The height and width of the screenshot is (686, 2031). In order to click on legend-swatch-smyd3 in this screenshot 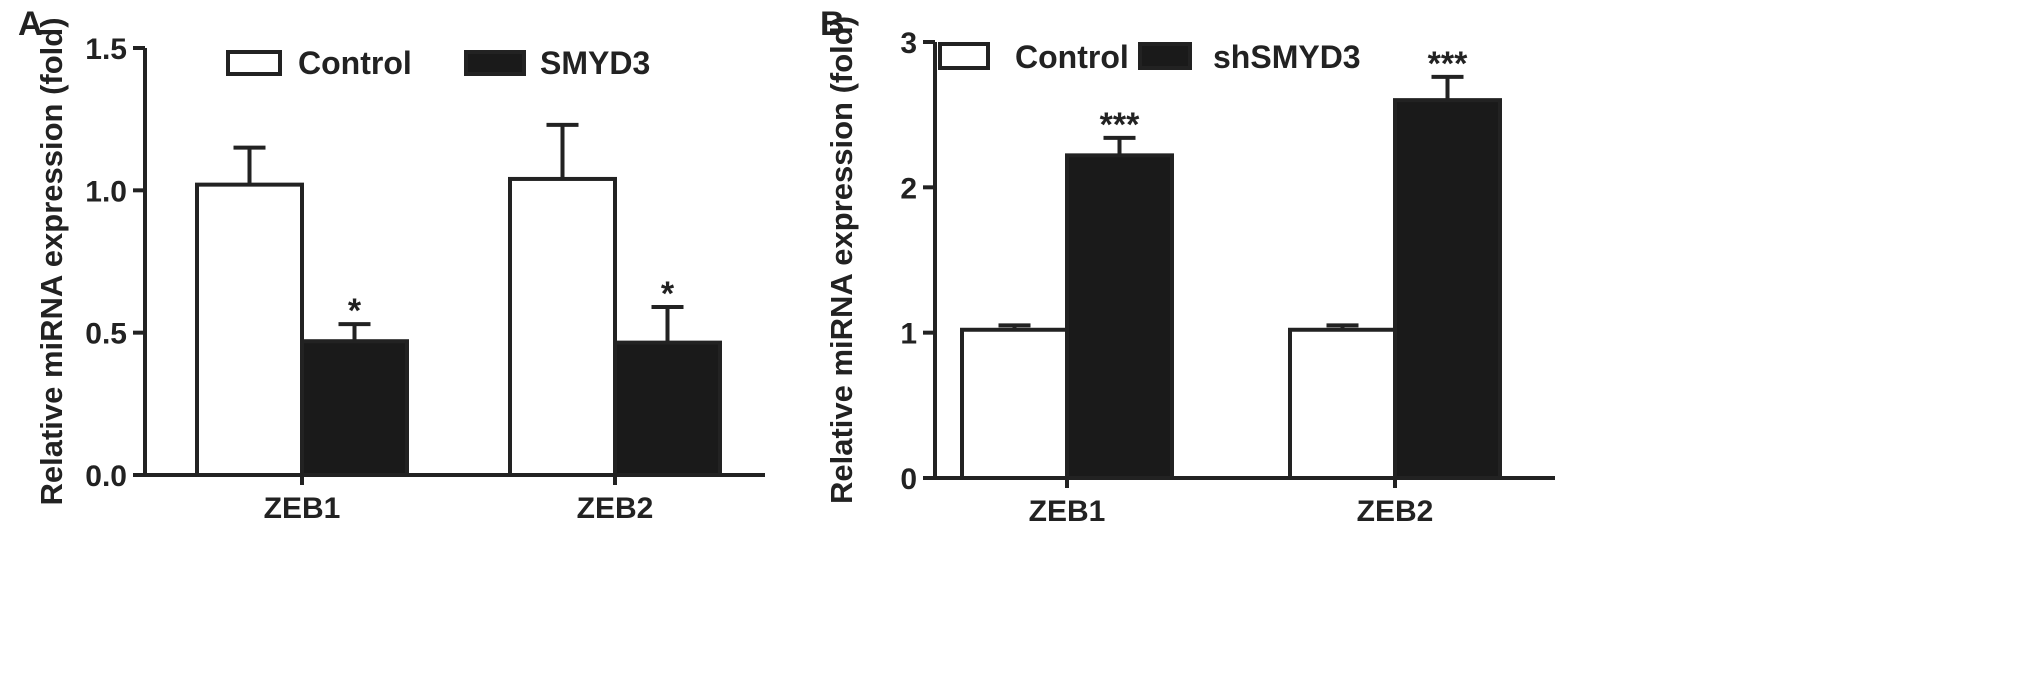, I will do `click(495, 63)`.